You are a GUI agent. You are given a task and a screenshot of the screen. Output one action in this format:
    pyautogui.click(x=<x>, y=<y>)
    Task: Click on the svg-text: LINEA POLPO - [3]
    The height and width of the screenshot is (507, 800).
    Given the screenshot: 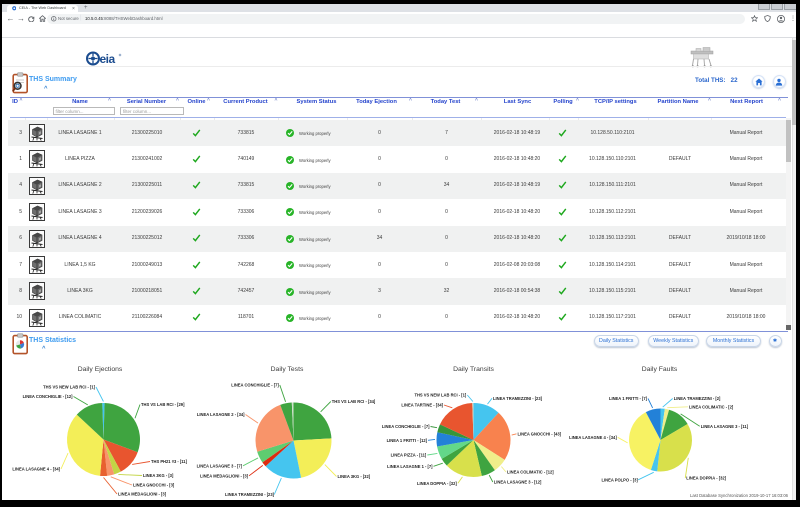 What is the action you would take?
    pyautogui.click(x=620, y=479)
    